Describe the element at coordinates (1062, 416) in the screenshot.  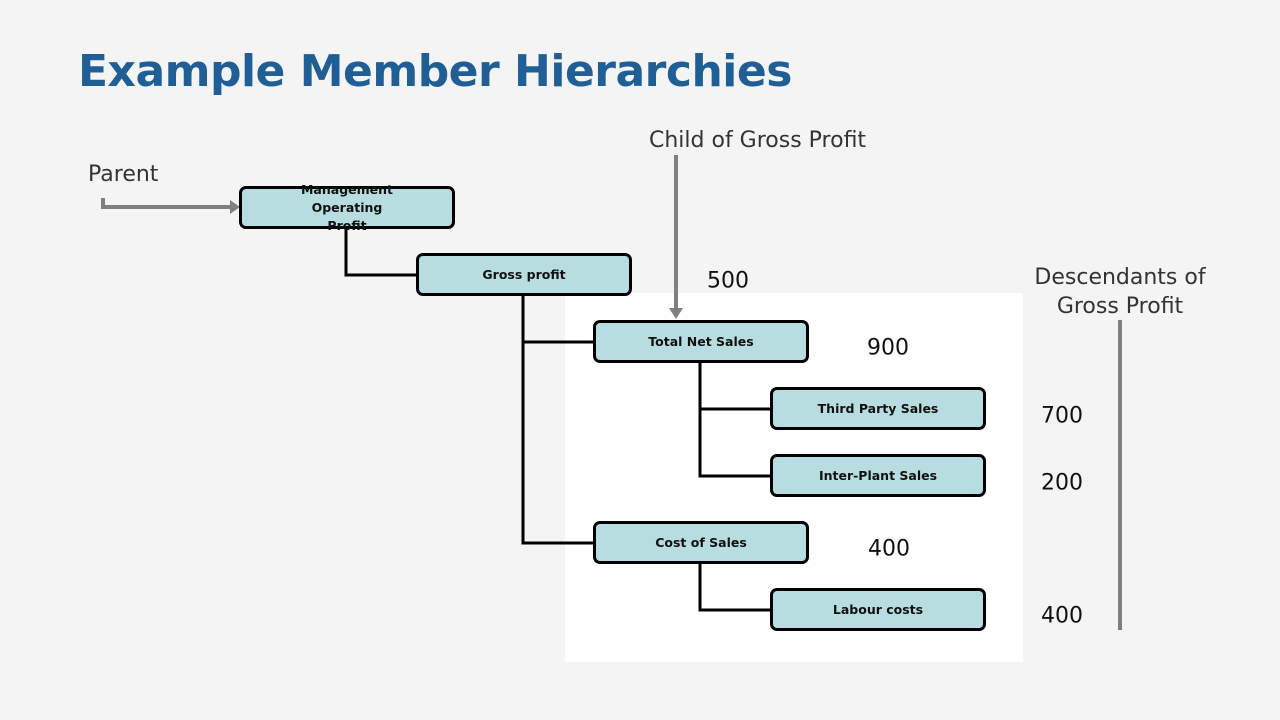
I see `value-third-party-sales: 700` at that location.